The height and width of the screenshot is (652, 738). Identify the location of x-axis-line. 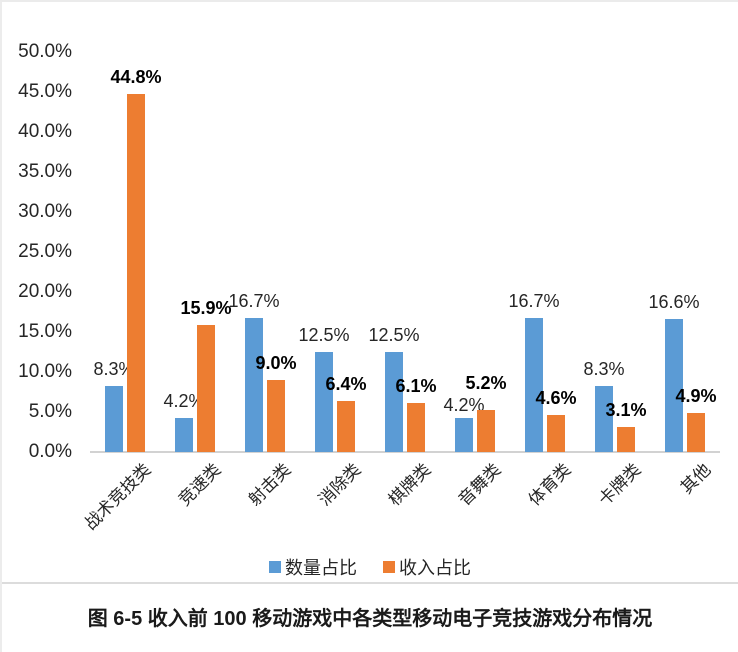
(405, 452).